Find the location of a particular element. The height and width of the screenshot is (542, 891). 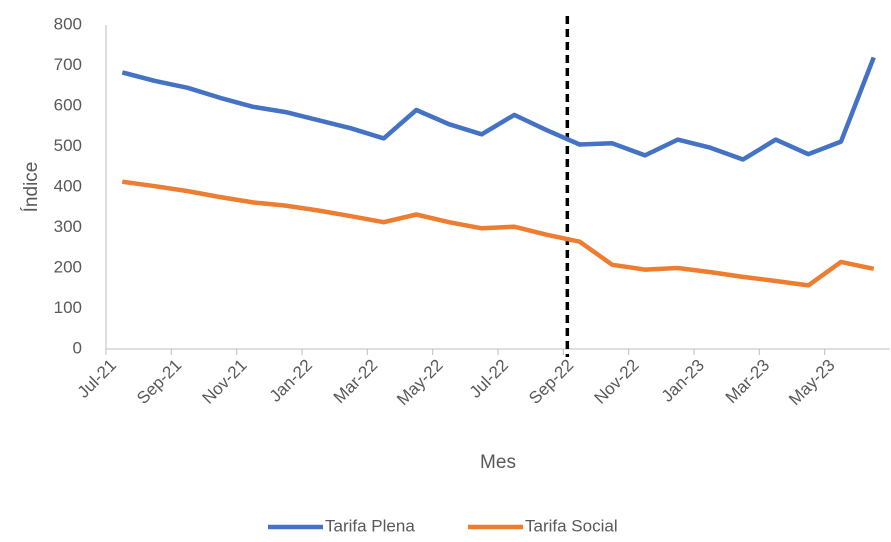

x-tick-label: Jul-21 is located at coordinates (97, 379).